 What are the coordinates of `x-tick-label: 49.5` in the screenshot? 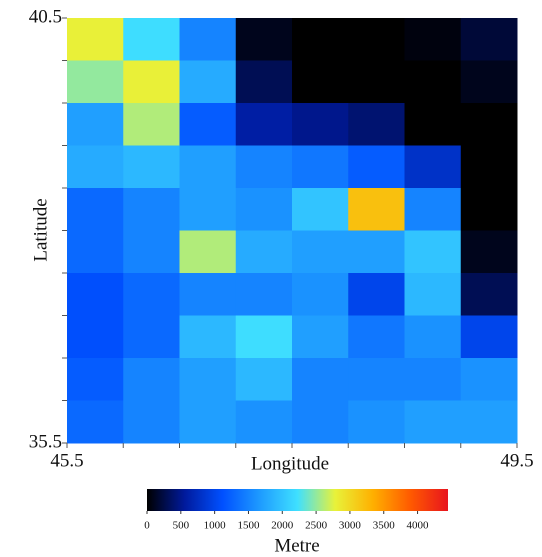 It's located at (516, 460).